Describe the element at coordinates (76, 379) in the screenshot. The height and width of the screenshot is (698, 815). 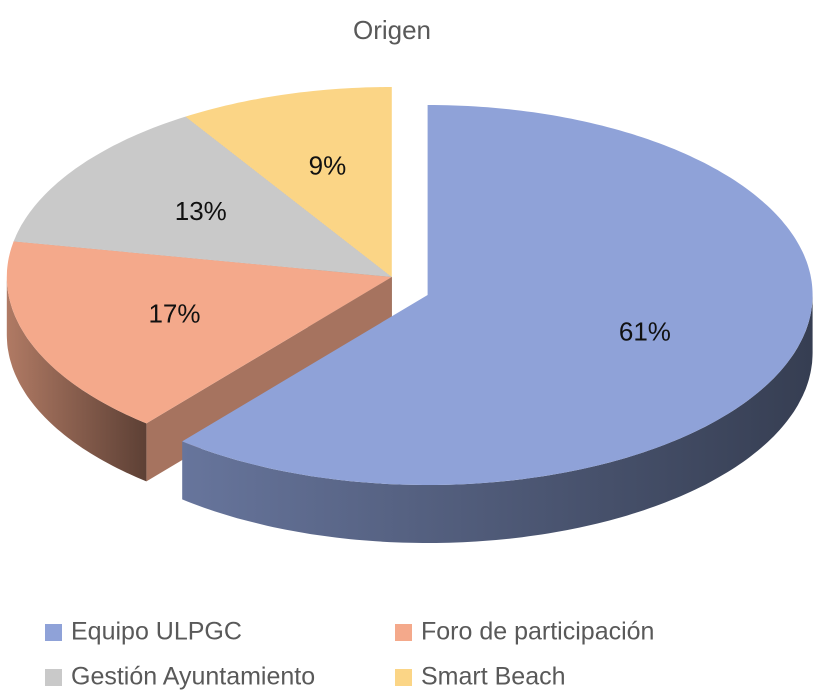
I see `slice-side` at that location.